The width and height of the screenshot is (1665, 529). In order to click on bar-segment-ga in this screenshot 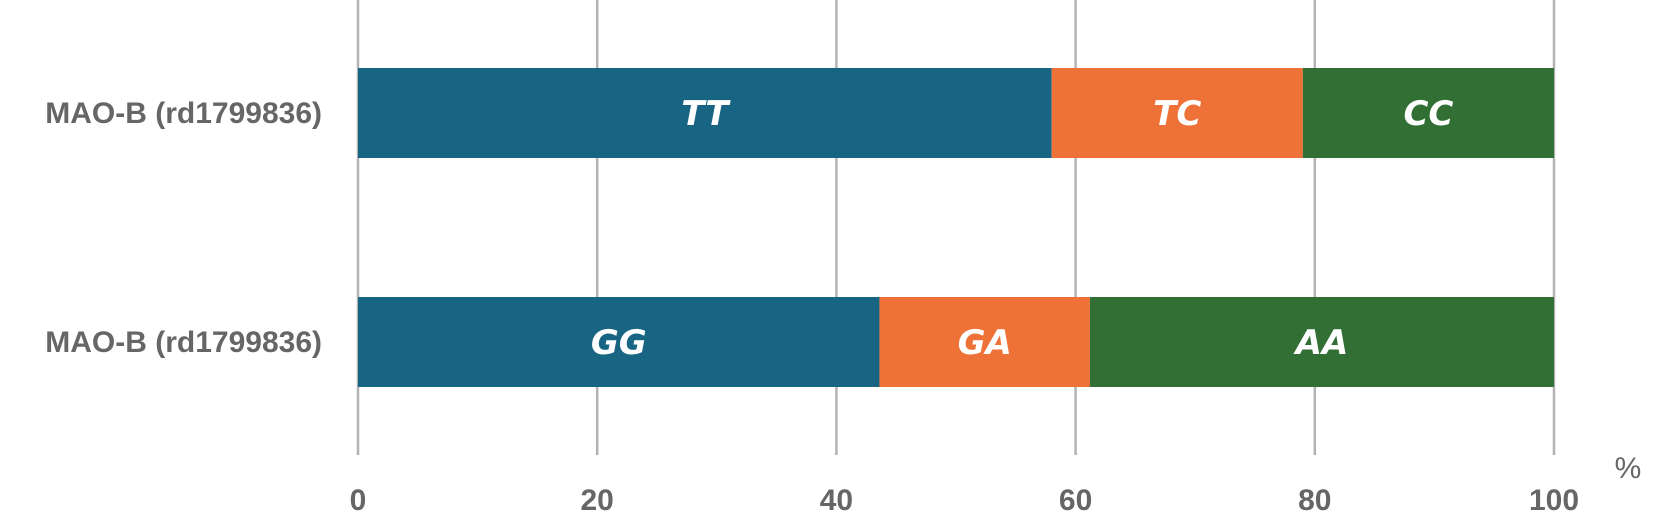, I will do `click(984, 342)`.